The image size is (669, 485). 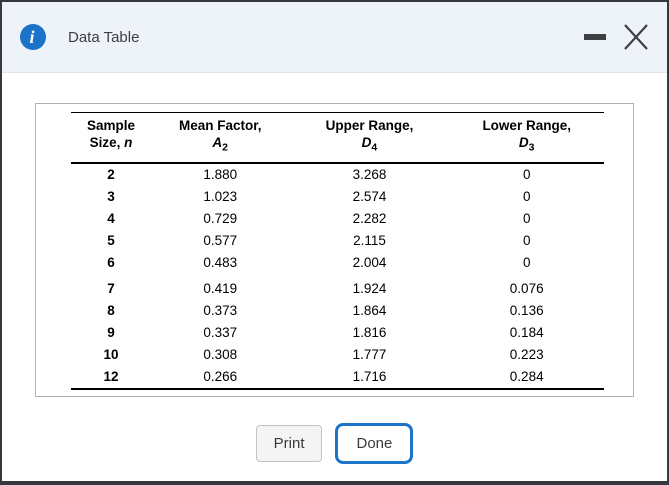 I want to click on table-row: 8 0.373 1.864 0.136, so click(x=337, y=311).